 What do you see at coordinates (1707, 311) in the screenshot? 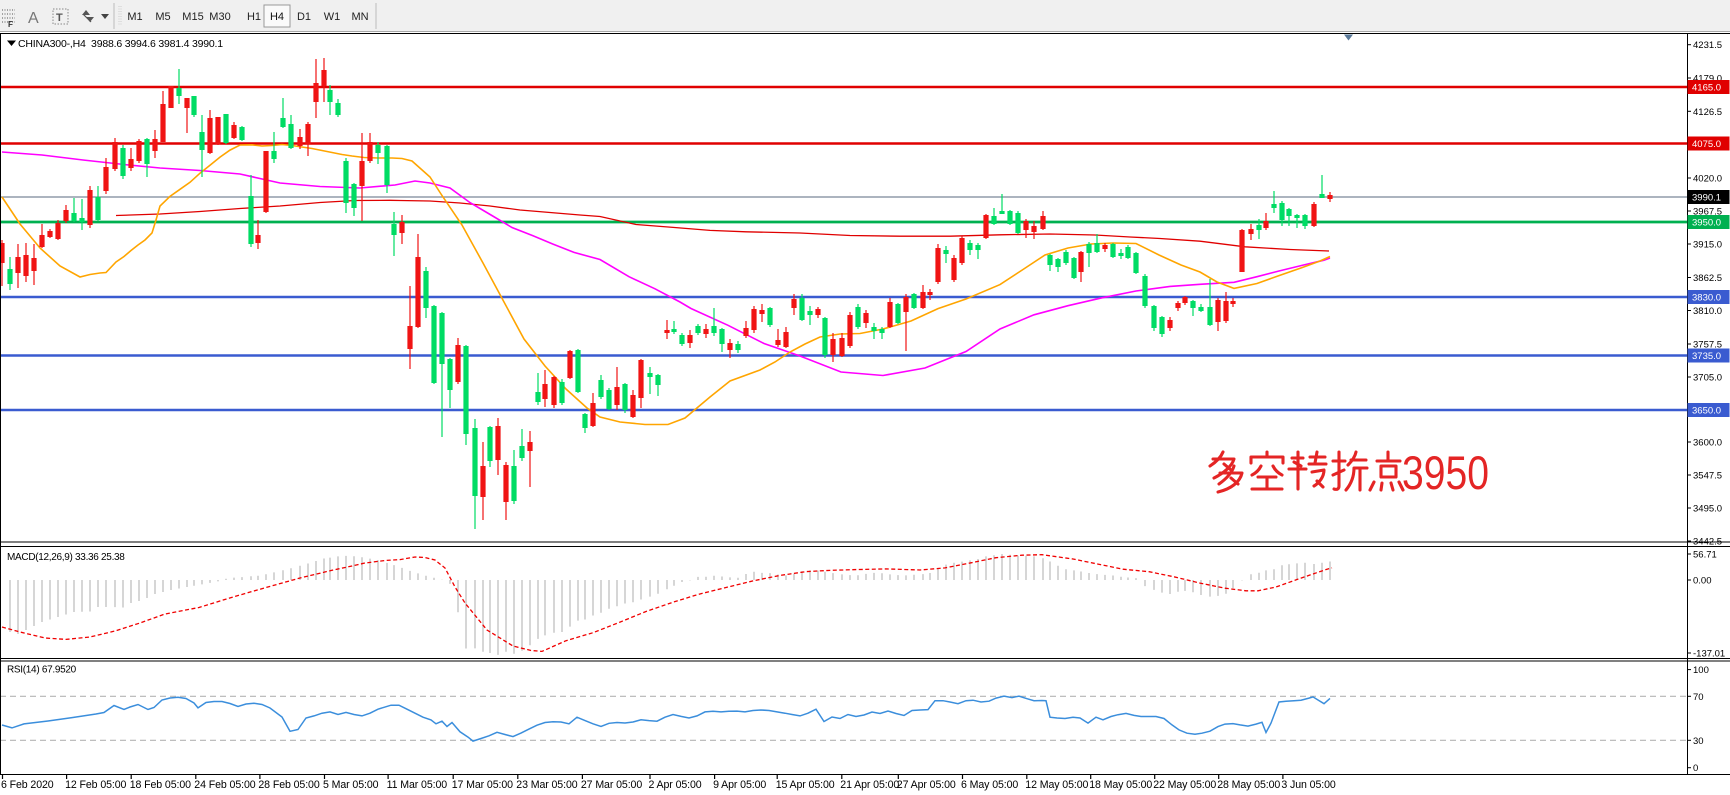
I see `svg-text: 3810.0` at bounding box center [1707, 311].